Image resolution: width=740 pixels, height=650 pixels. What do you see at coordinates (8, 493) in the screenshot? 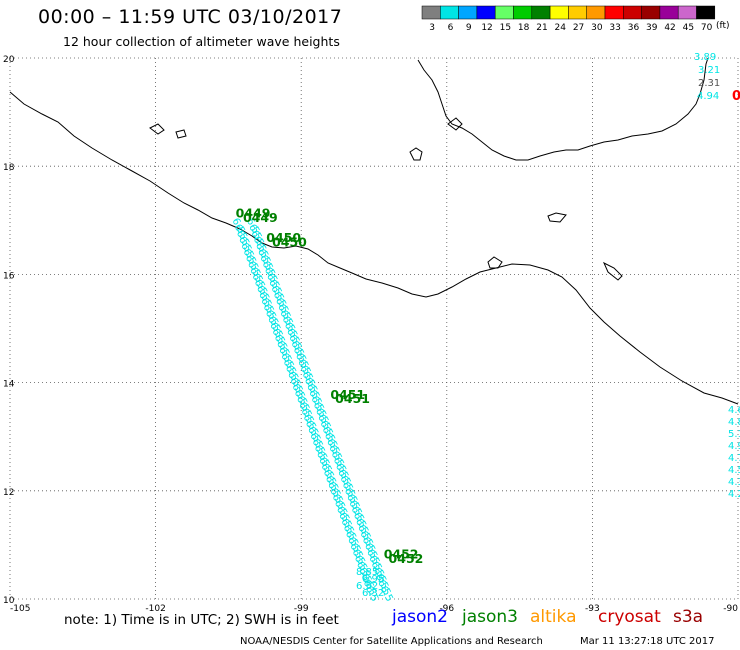
I see `lat-tick-label: 12` at bounding box center [8, 493].